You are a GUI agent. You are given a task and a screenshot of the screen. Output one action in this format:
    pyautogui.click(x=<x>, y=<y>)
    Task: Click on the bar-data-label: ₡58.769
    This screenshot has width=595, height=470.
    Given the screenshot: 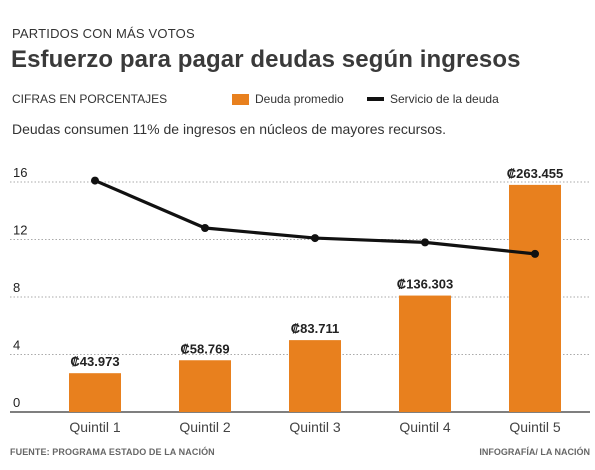 What is the action you would take?
    pyautogui.click(x=204, y=348)
    